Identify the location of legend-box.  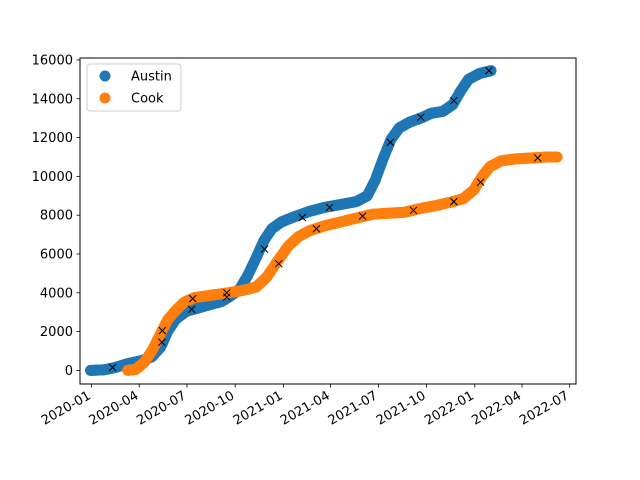
(134, 87).